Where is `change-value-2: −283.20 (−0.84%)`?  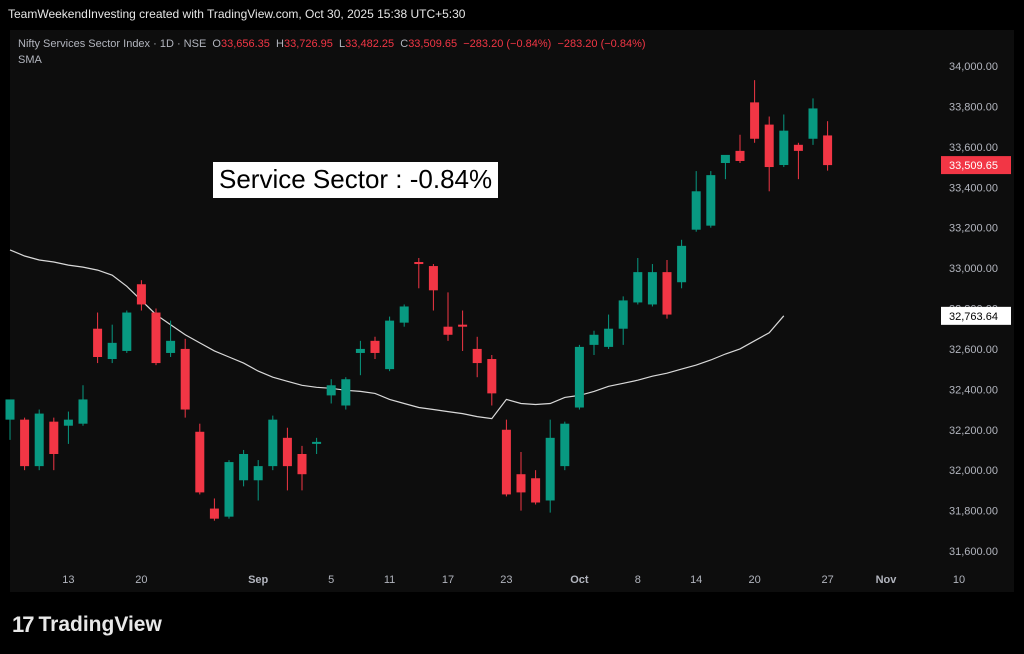 change-value-2: −283.20 (−0.84%) is located at coordinates (601, 44).